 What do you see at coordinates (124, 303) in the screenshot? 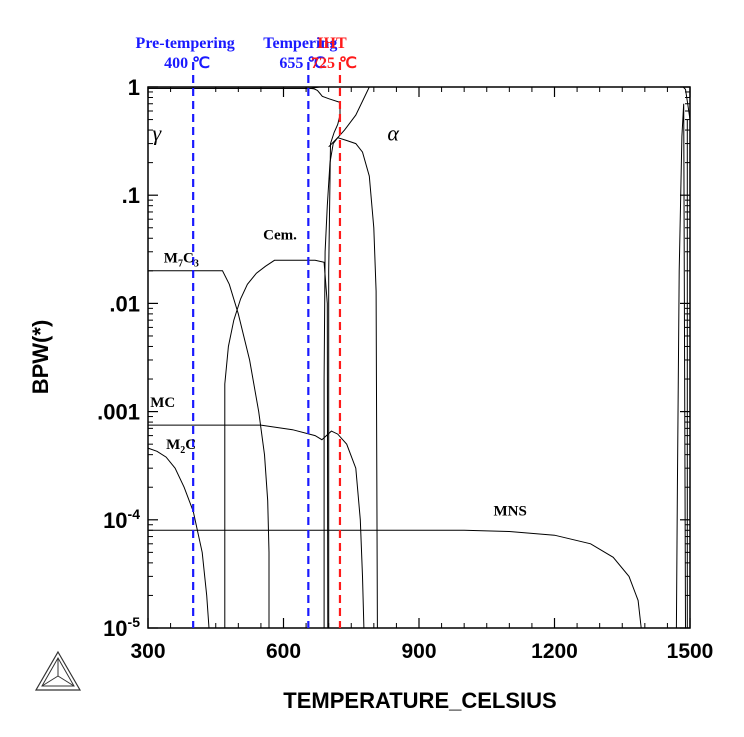
I see `y-tick-label: .01` at bounding box center [124, 303].